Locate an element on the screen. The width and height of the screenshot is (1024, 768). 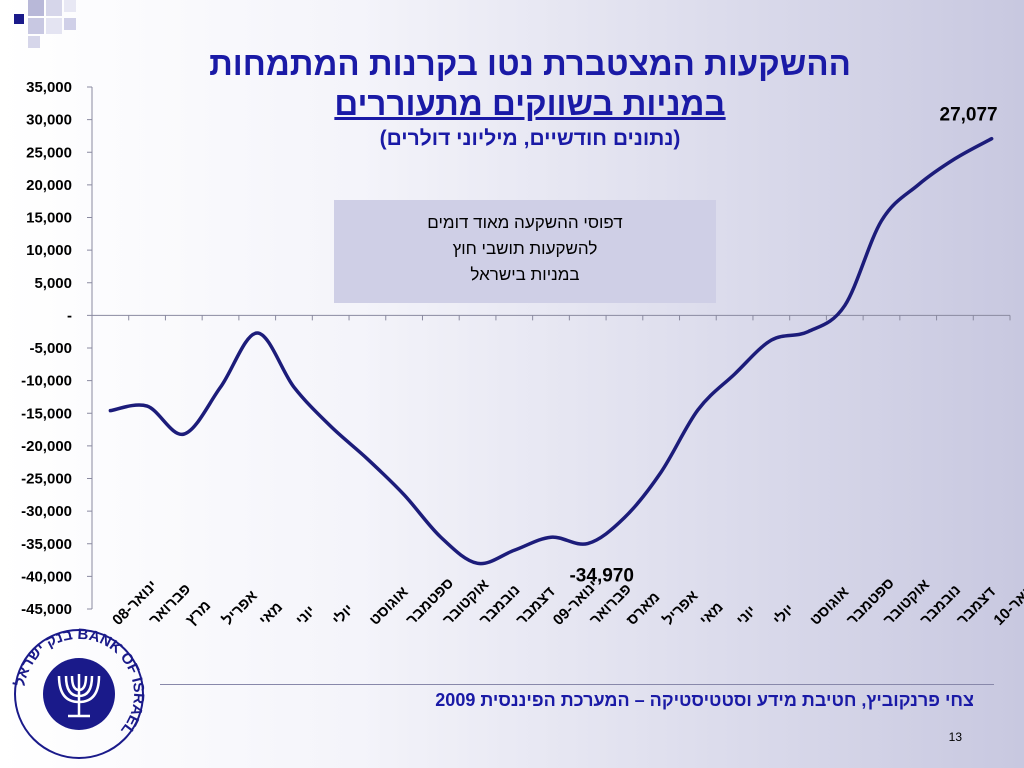
y-tick-label: 5,000 is located at coordinates (53, 283).